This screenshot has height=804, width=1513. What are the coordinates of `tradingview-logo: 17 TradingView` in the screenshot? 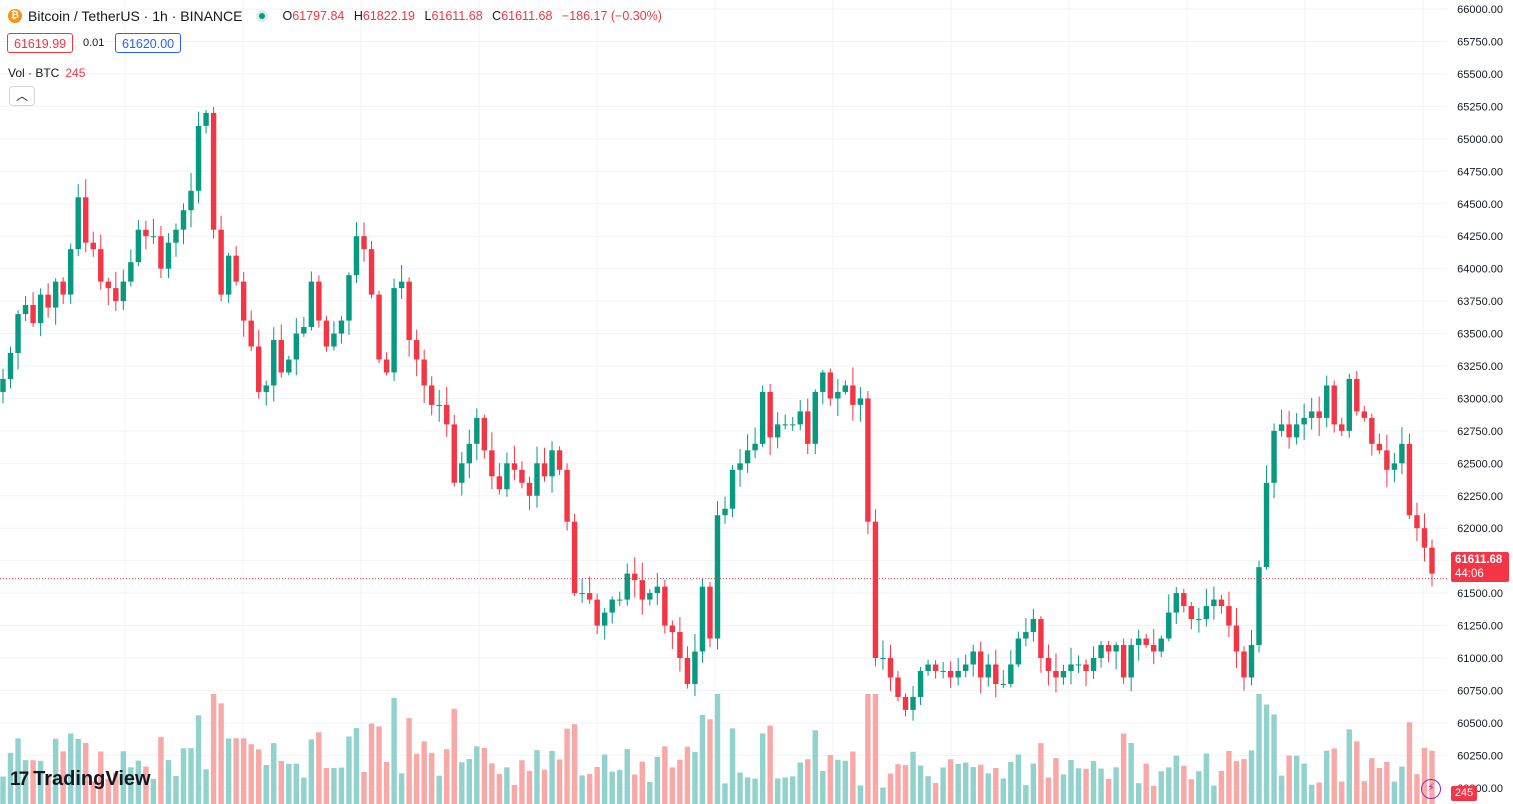 It's located at (80, 779).